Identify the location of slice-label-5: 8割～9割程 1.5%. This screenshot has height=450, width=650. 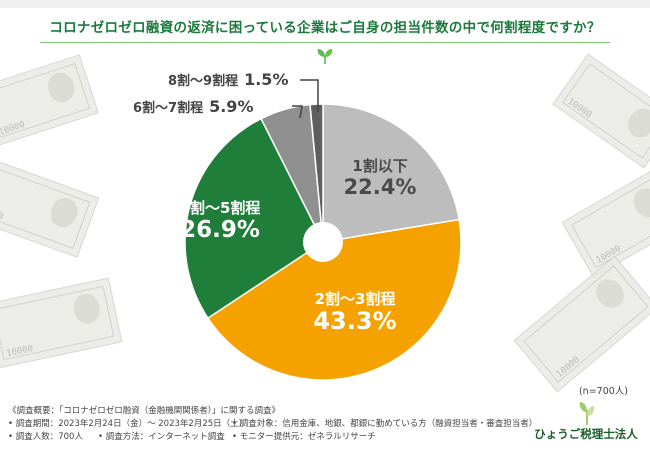
(228, 79).